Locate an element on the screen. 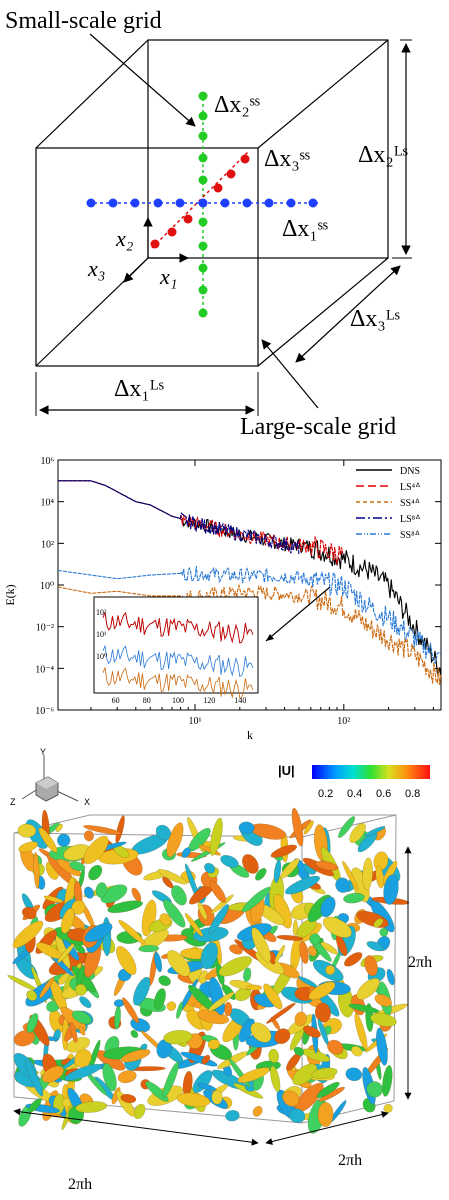  colorbar-tick-1: 0.4 is located at coordinates (354, 794).